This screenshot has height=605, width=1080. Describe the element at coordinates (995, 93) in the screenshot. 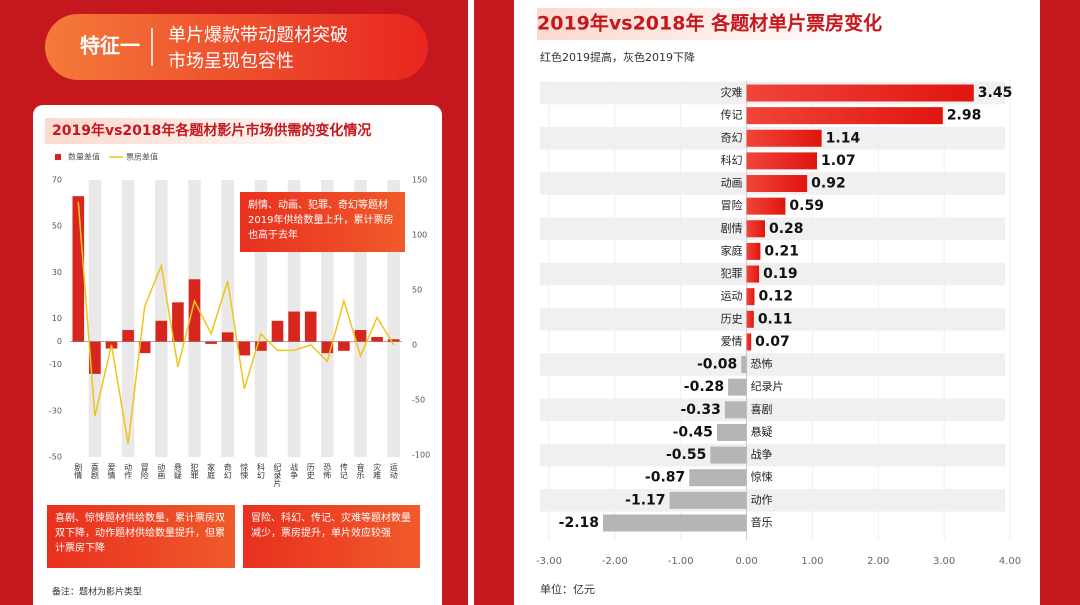

I see `value-label: 3.45` at that location.